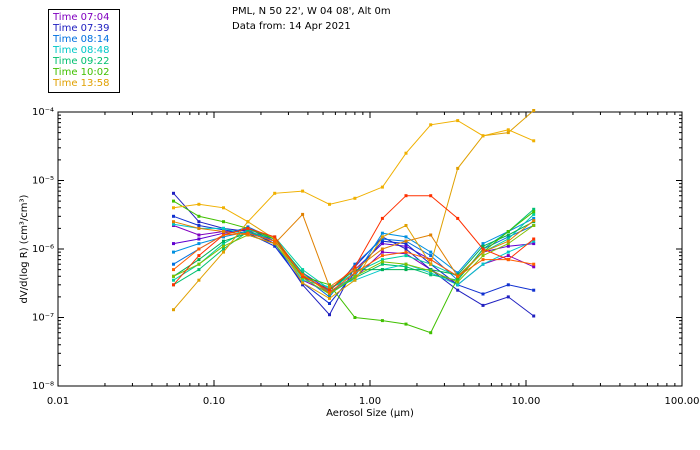 The width and height of the screenshot is (700, 450). Describe the element at coordinates (354, 171) in the screenshot. I see `series-s14` at that location.